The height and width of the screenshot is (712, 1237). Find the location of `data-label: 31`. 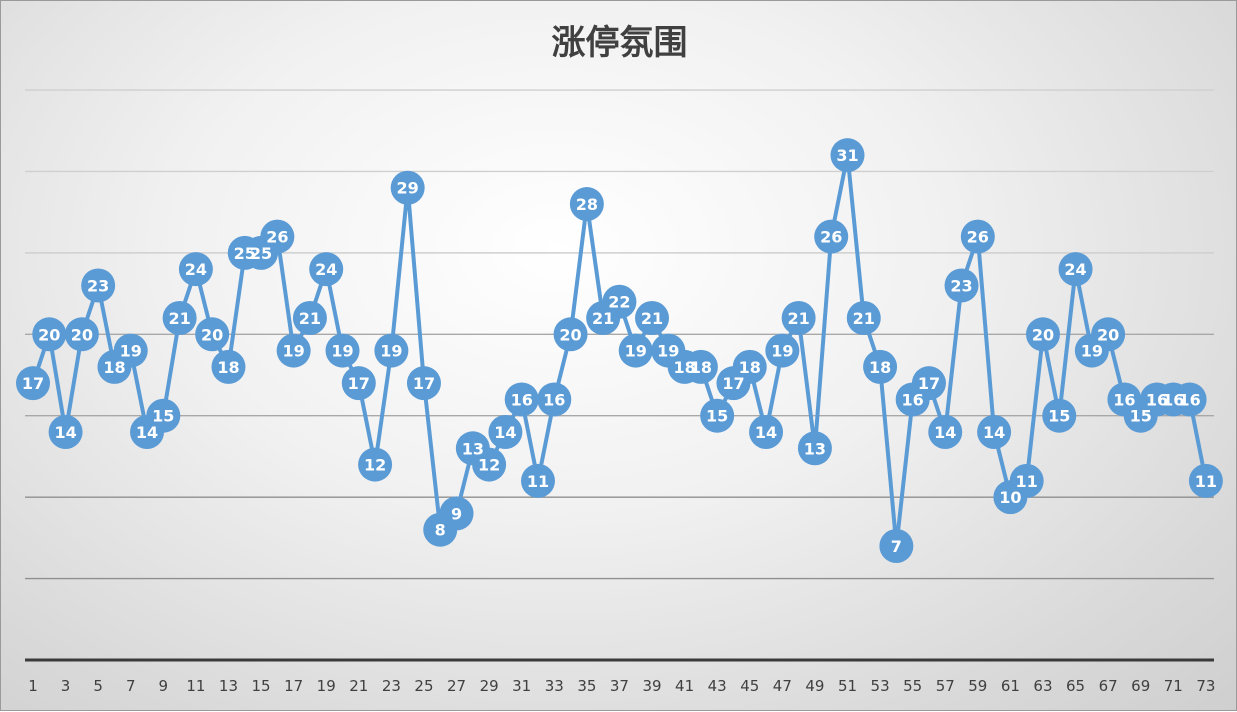

data-label: 31 is located at coordinates (847, 155).